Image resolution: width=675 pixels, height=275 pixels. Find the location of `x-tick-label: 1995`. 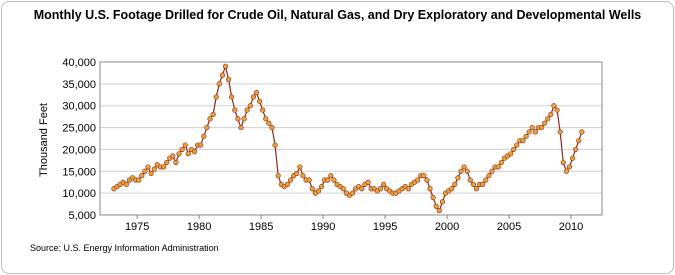

x-tick-label: 1995 is located at coordinates (385, 227).